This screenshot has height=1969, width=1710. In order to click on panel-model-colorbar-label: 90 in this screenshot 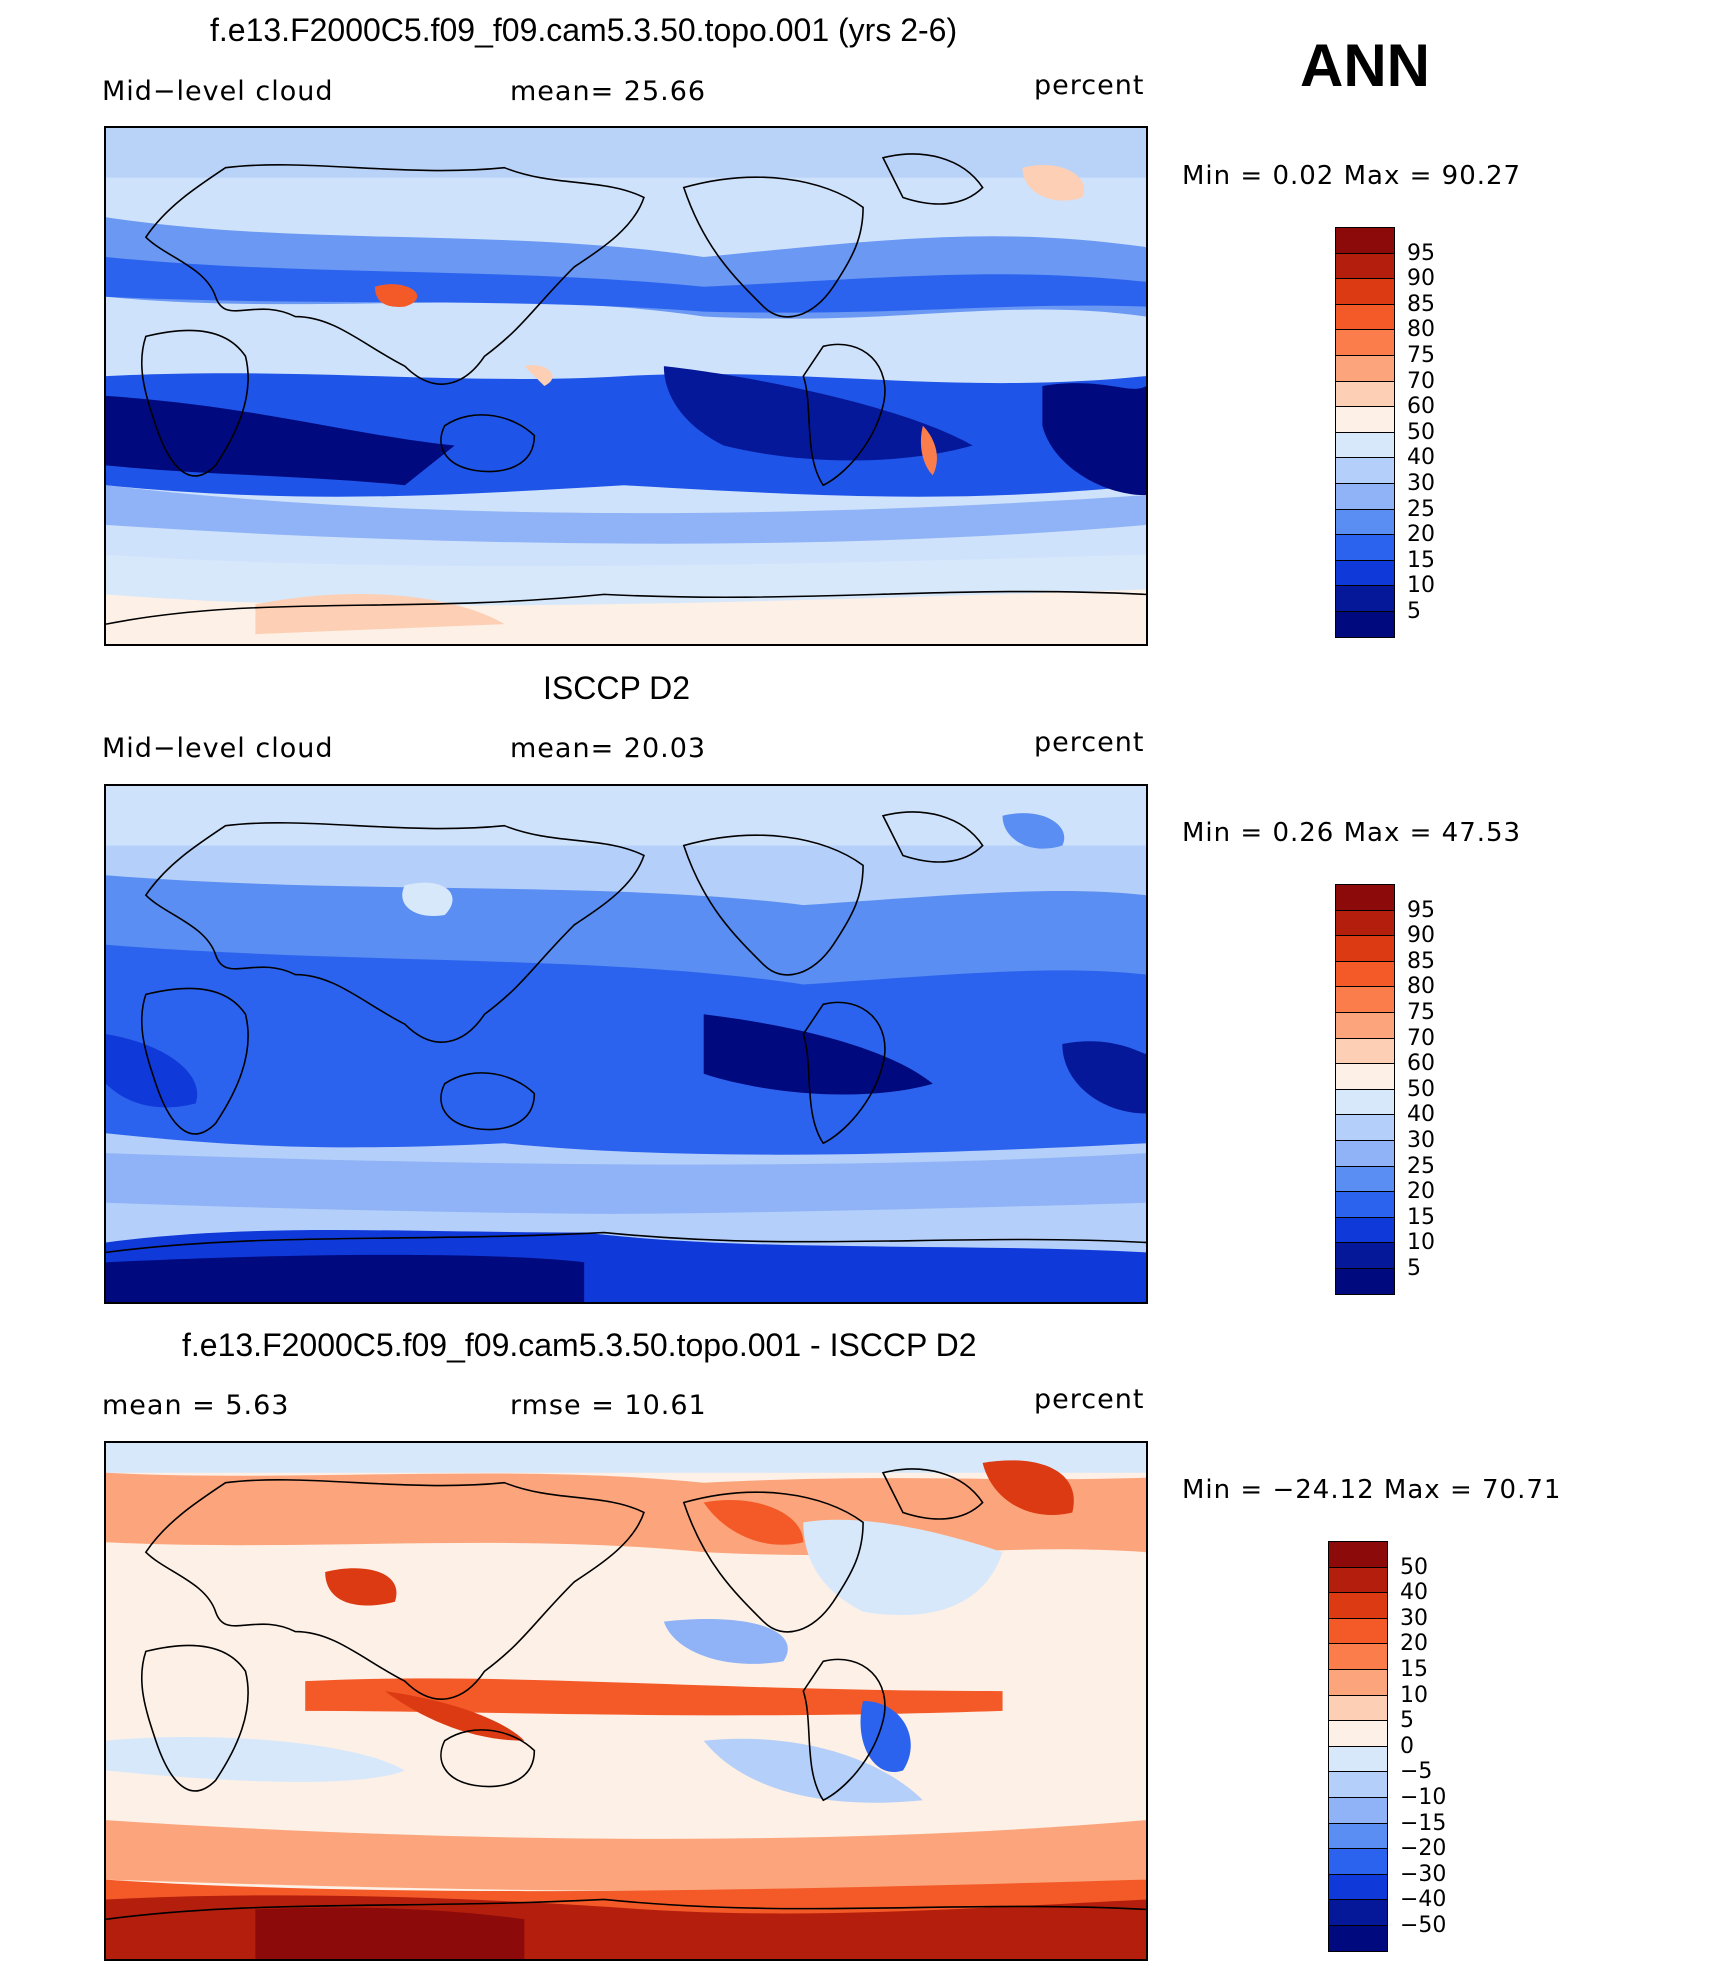, I will do `click(1421, 279)`.